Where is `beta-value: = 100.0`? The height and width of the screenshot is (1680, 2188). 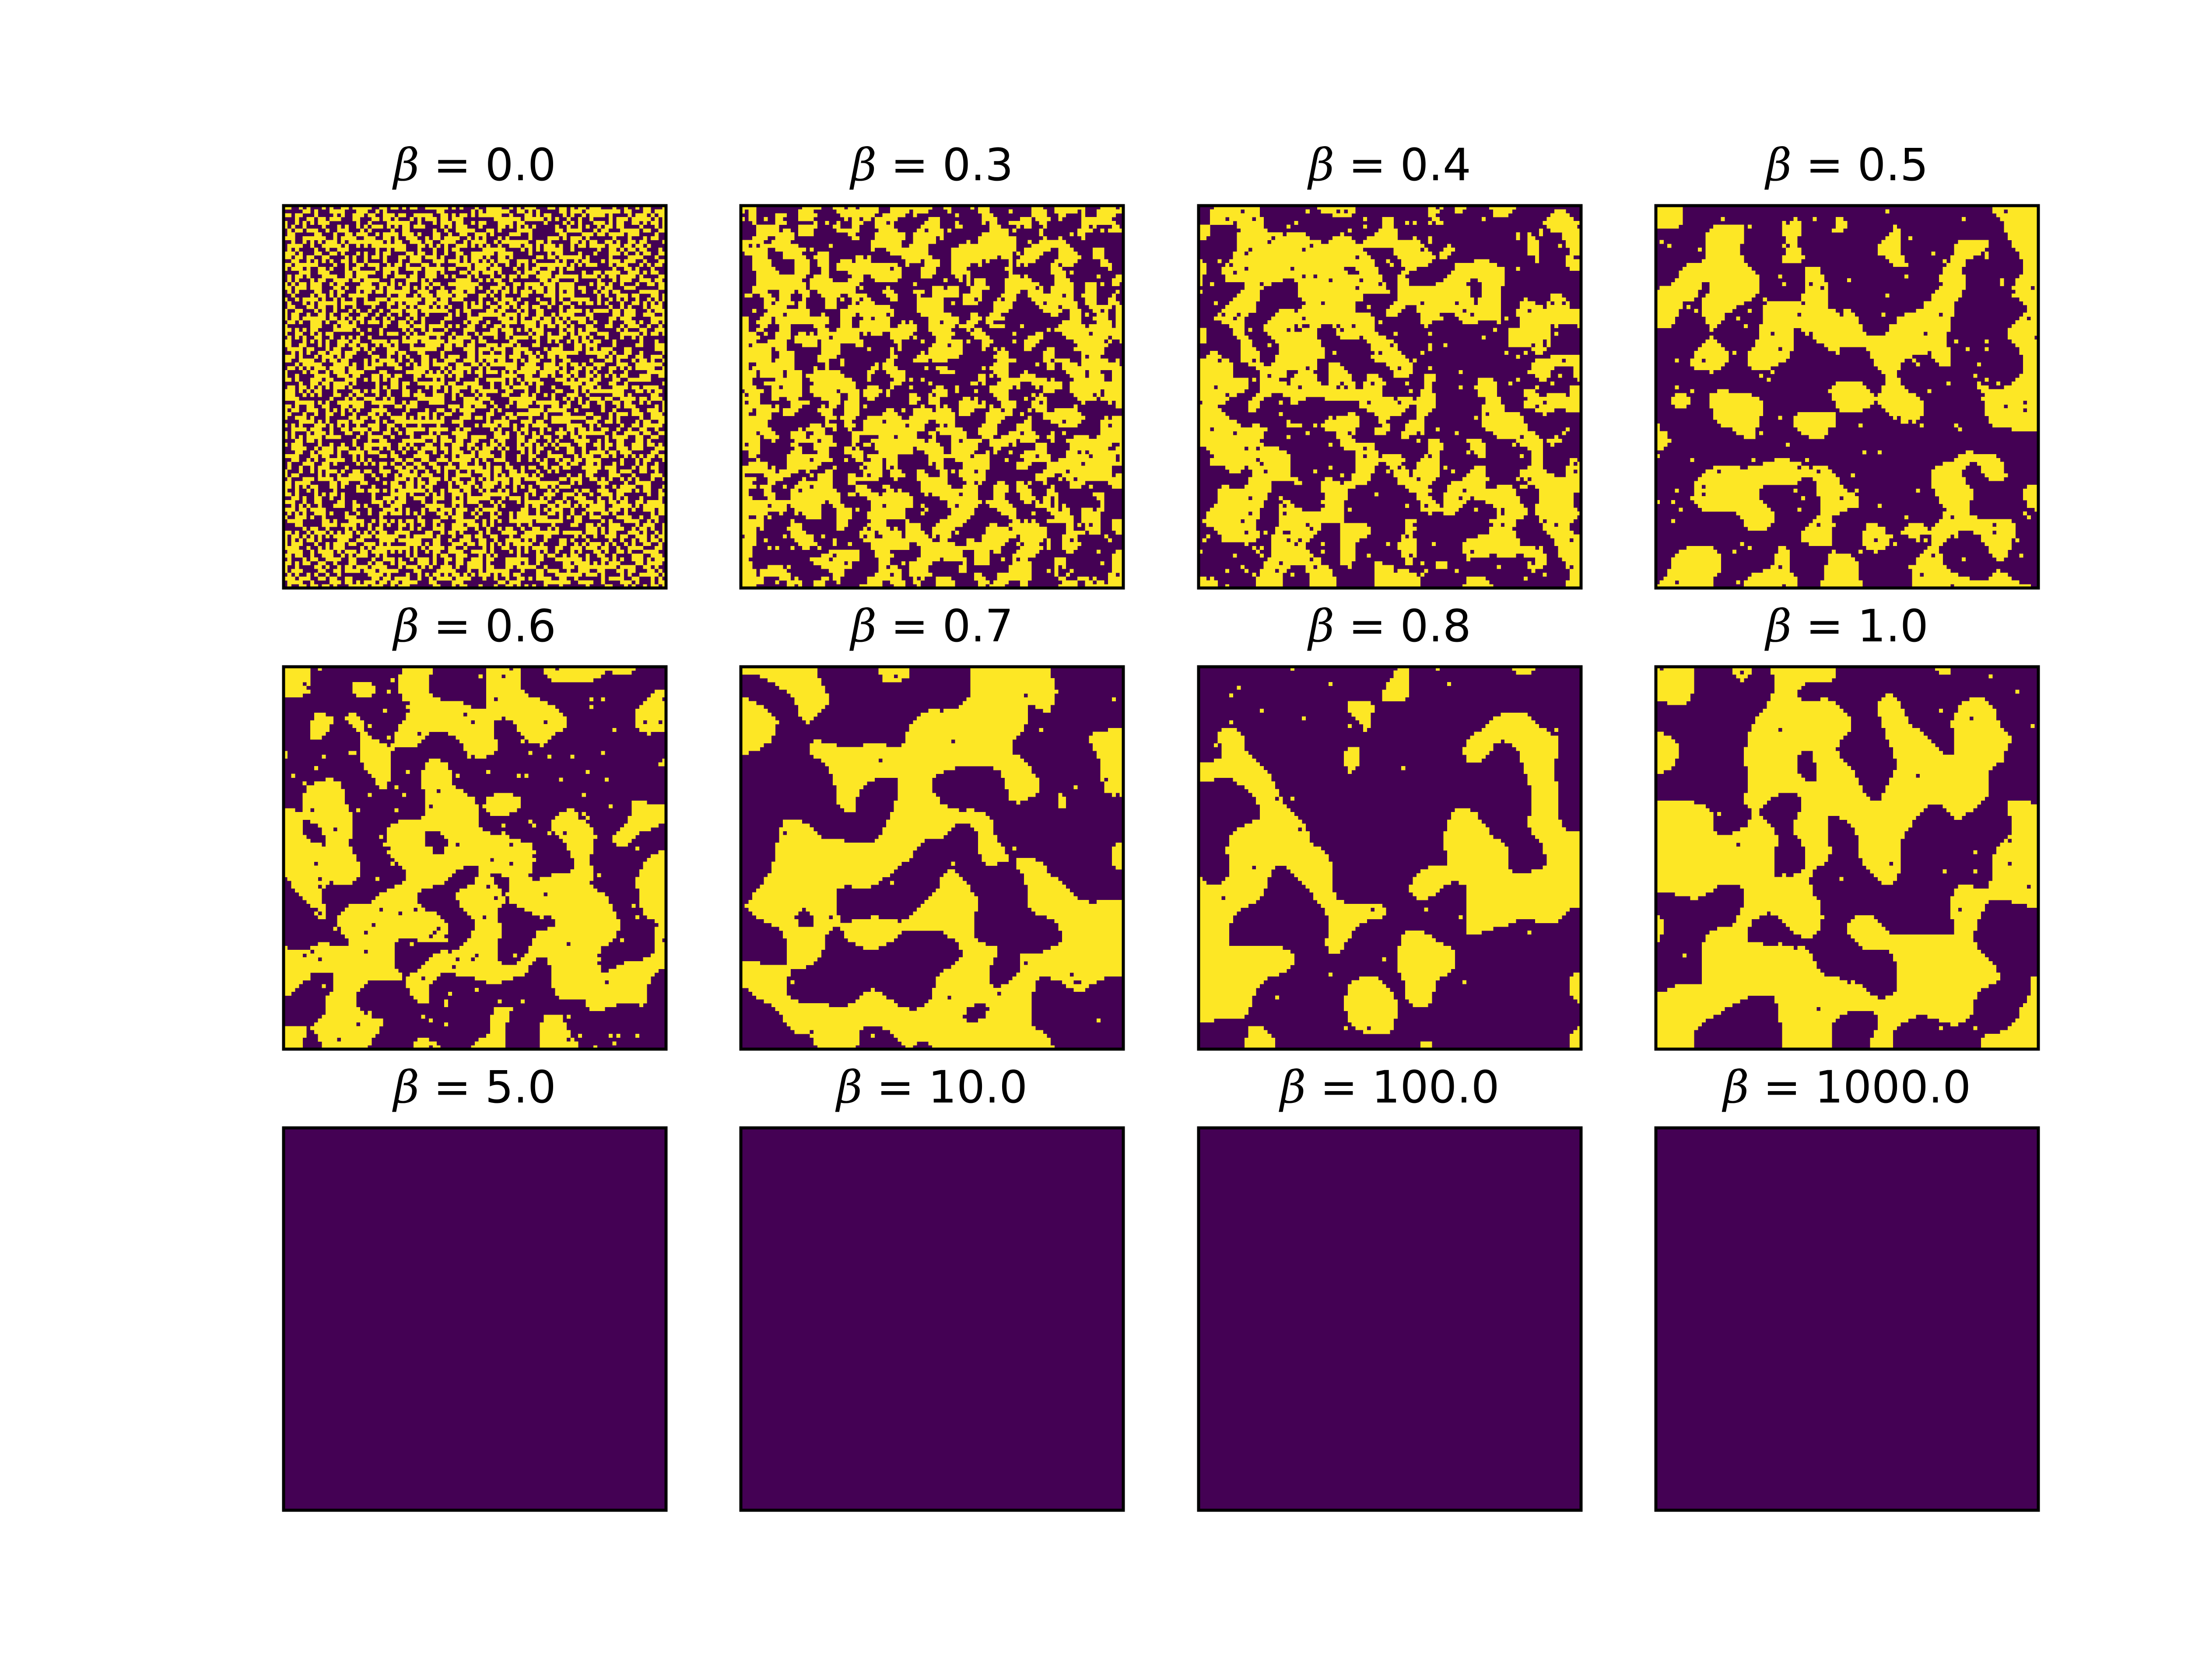 beta-value: = 100.0 is located at coordinates (1402, 1087).